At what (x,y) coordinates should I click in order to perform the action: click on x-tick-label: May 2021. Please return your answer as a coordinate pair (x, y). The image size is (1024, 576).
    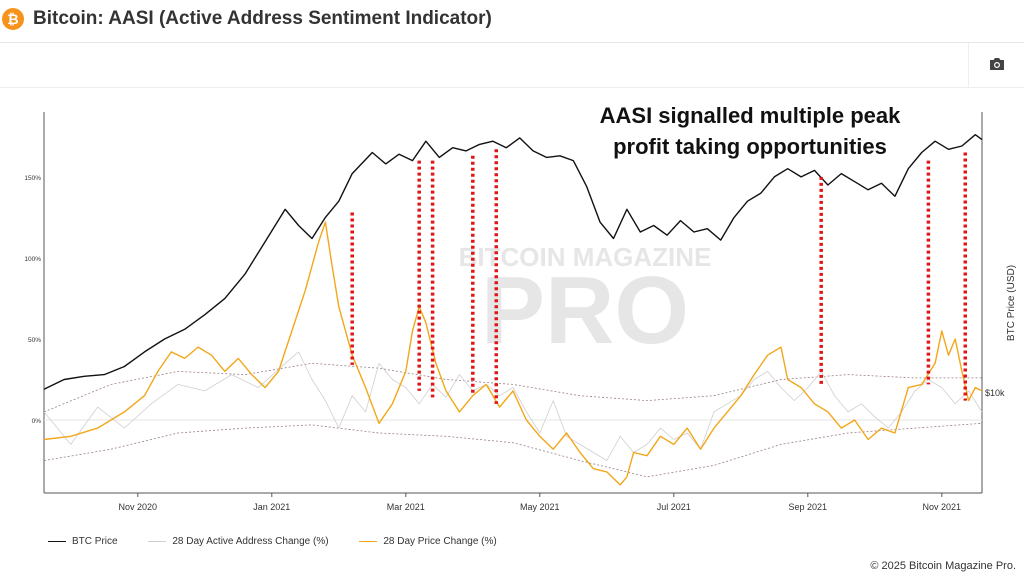
    Looking at the image, I should click on (540, 507).